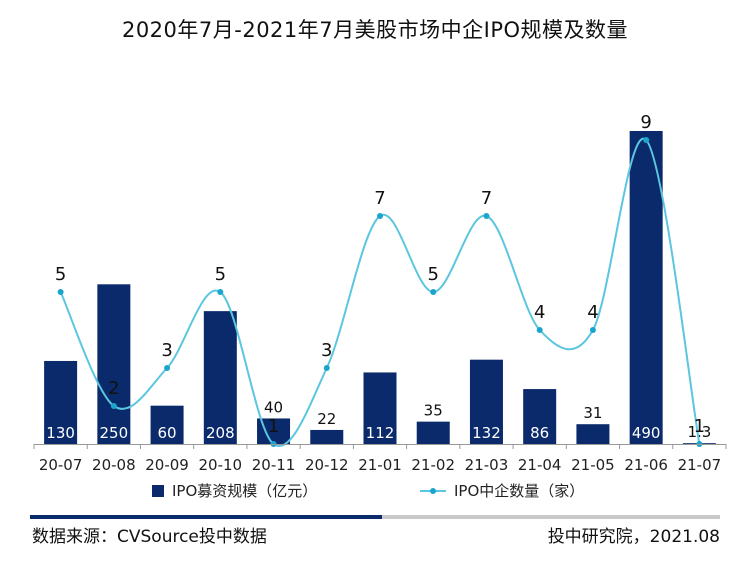  Describe the element at coordinates (167, 433) in the screenshot. I see `bar-label-20-09: 60` at that location.